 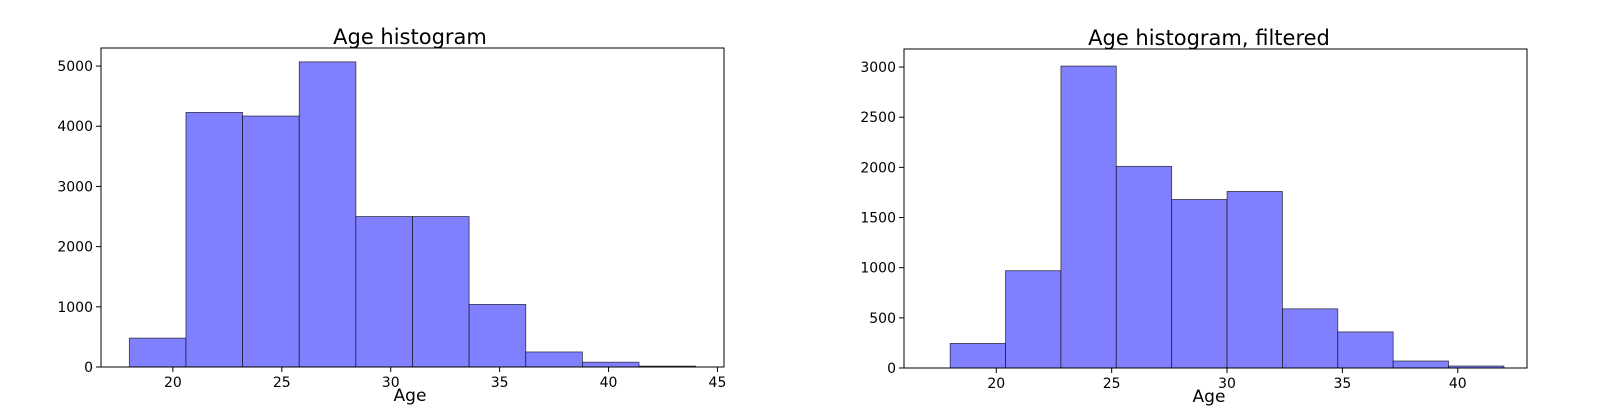 I want to click on y-tick-label: 1500, so click(x=878, y=219).